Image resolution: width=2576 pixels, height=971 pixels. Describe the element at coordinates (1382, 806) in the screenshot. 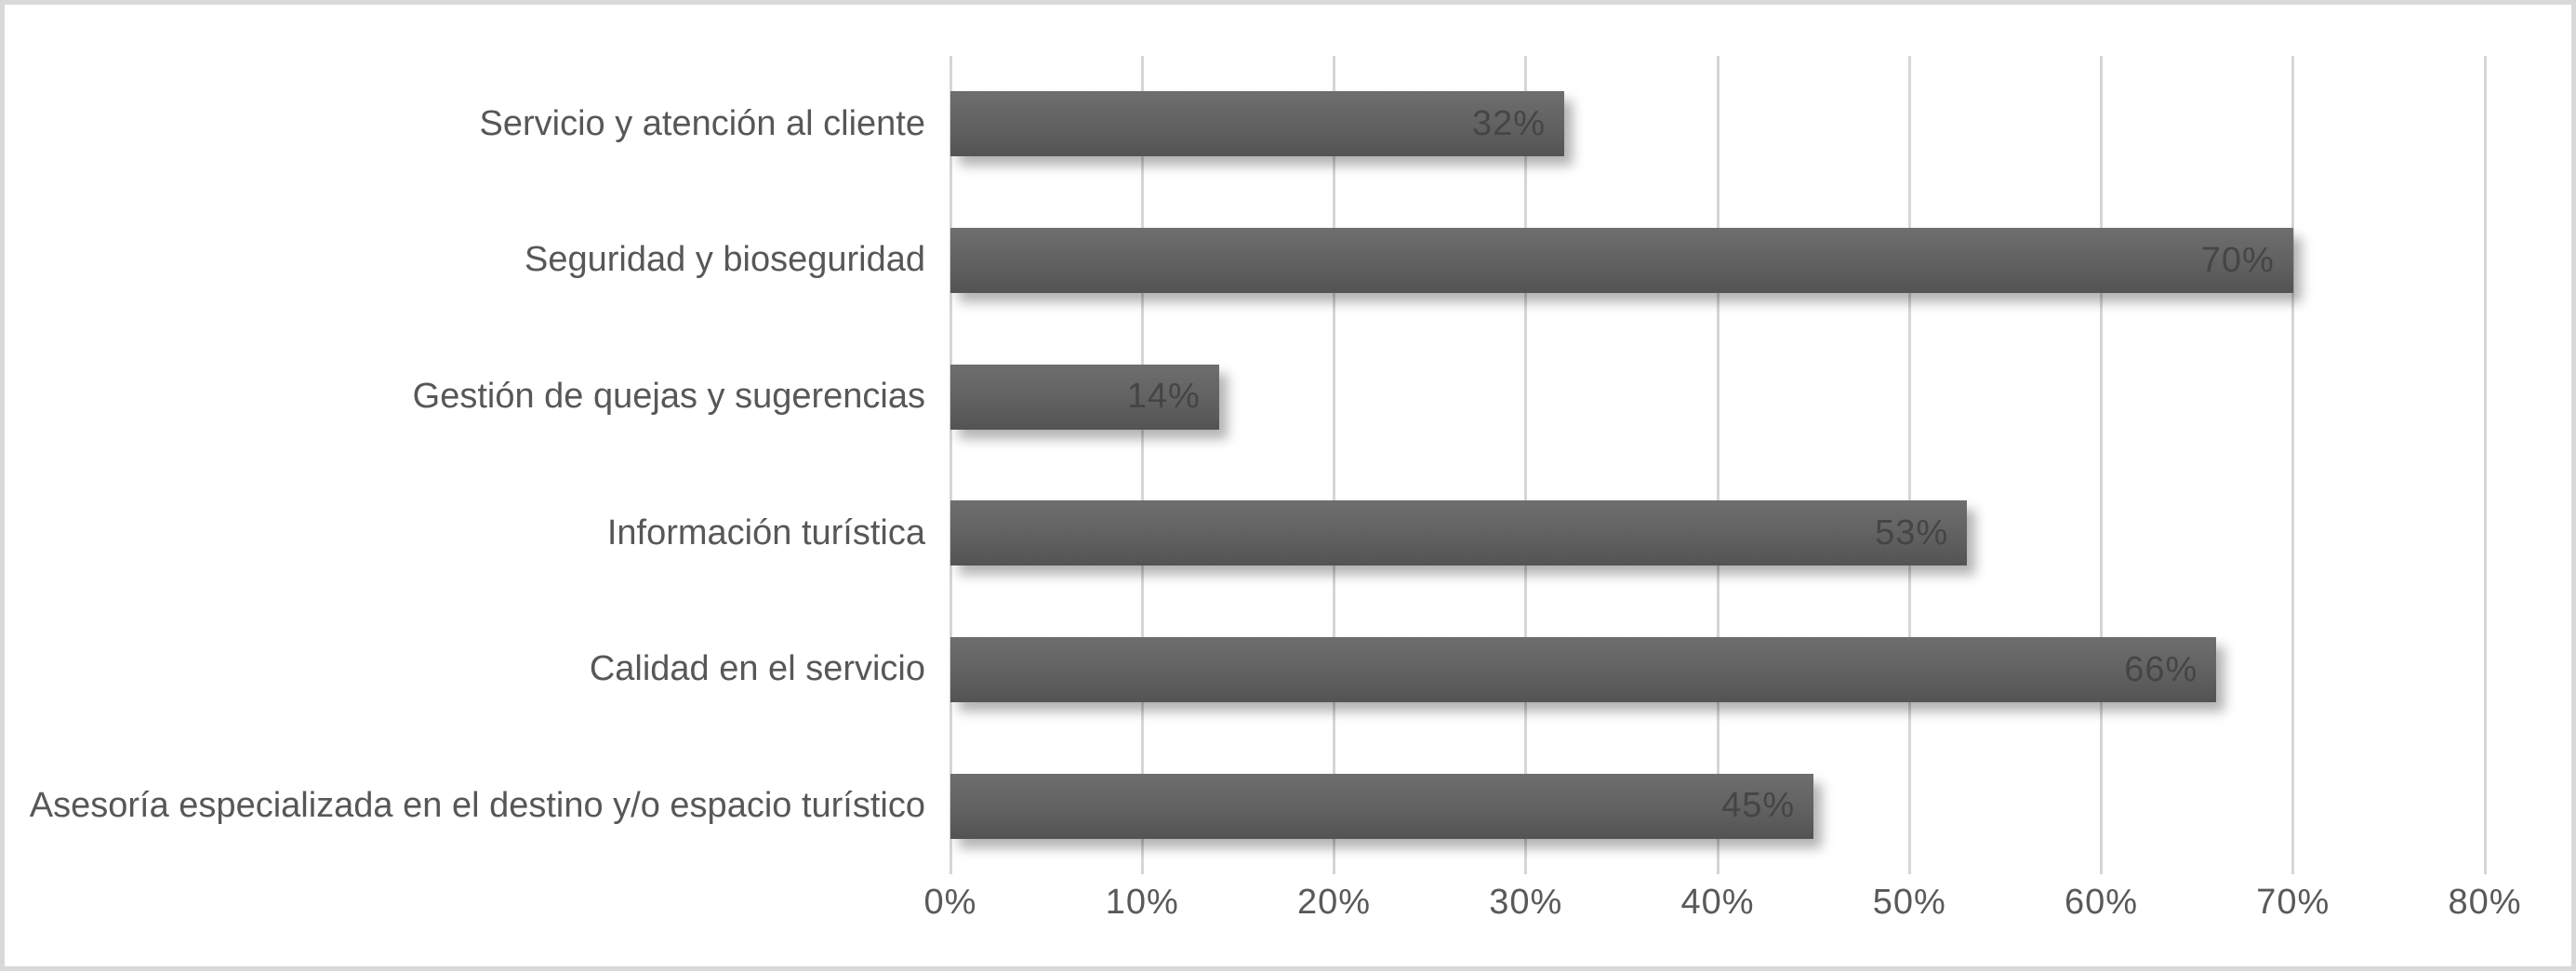

I see `bar: 45%` at that location.